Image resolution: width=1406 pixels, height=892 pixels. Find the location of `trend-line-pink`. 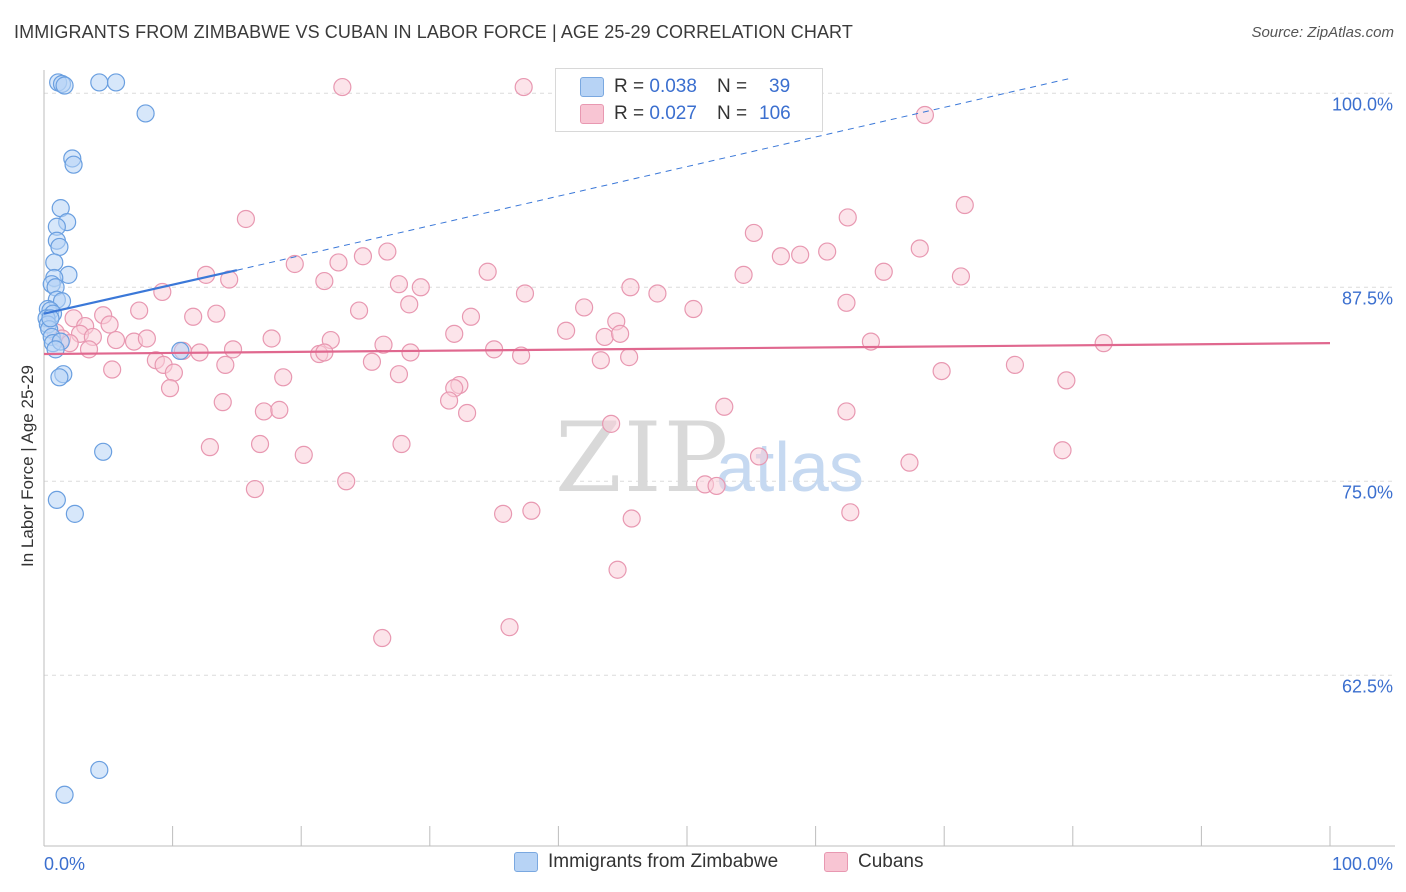

trend-line-pink is located at coordinates (687, 349).